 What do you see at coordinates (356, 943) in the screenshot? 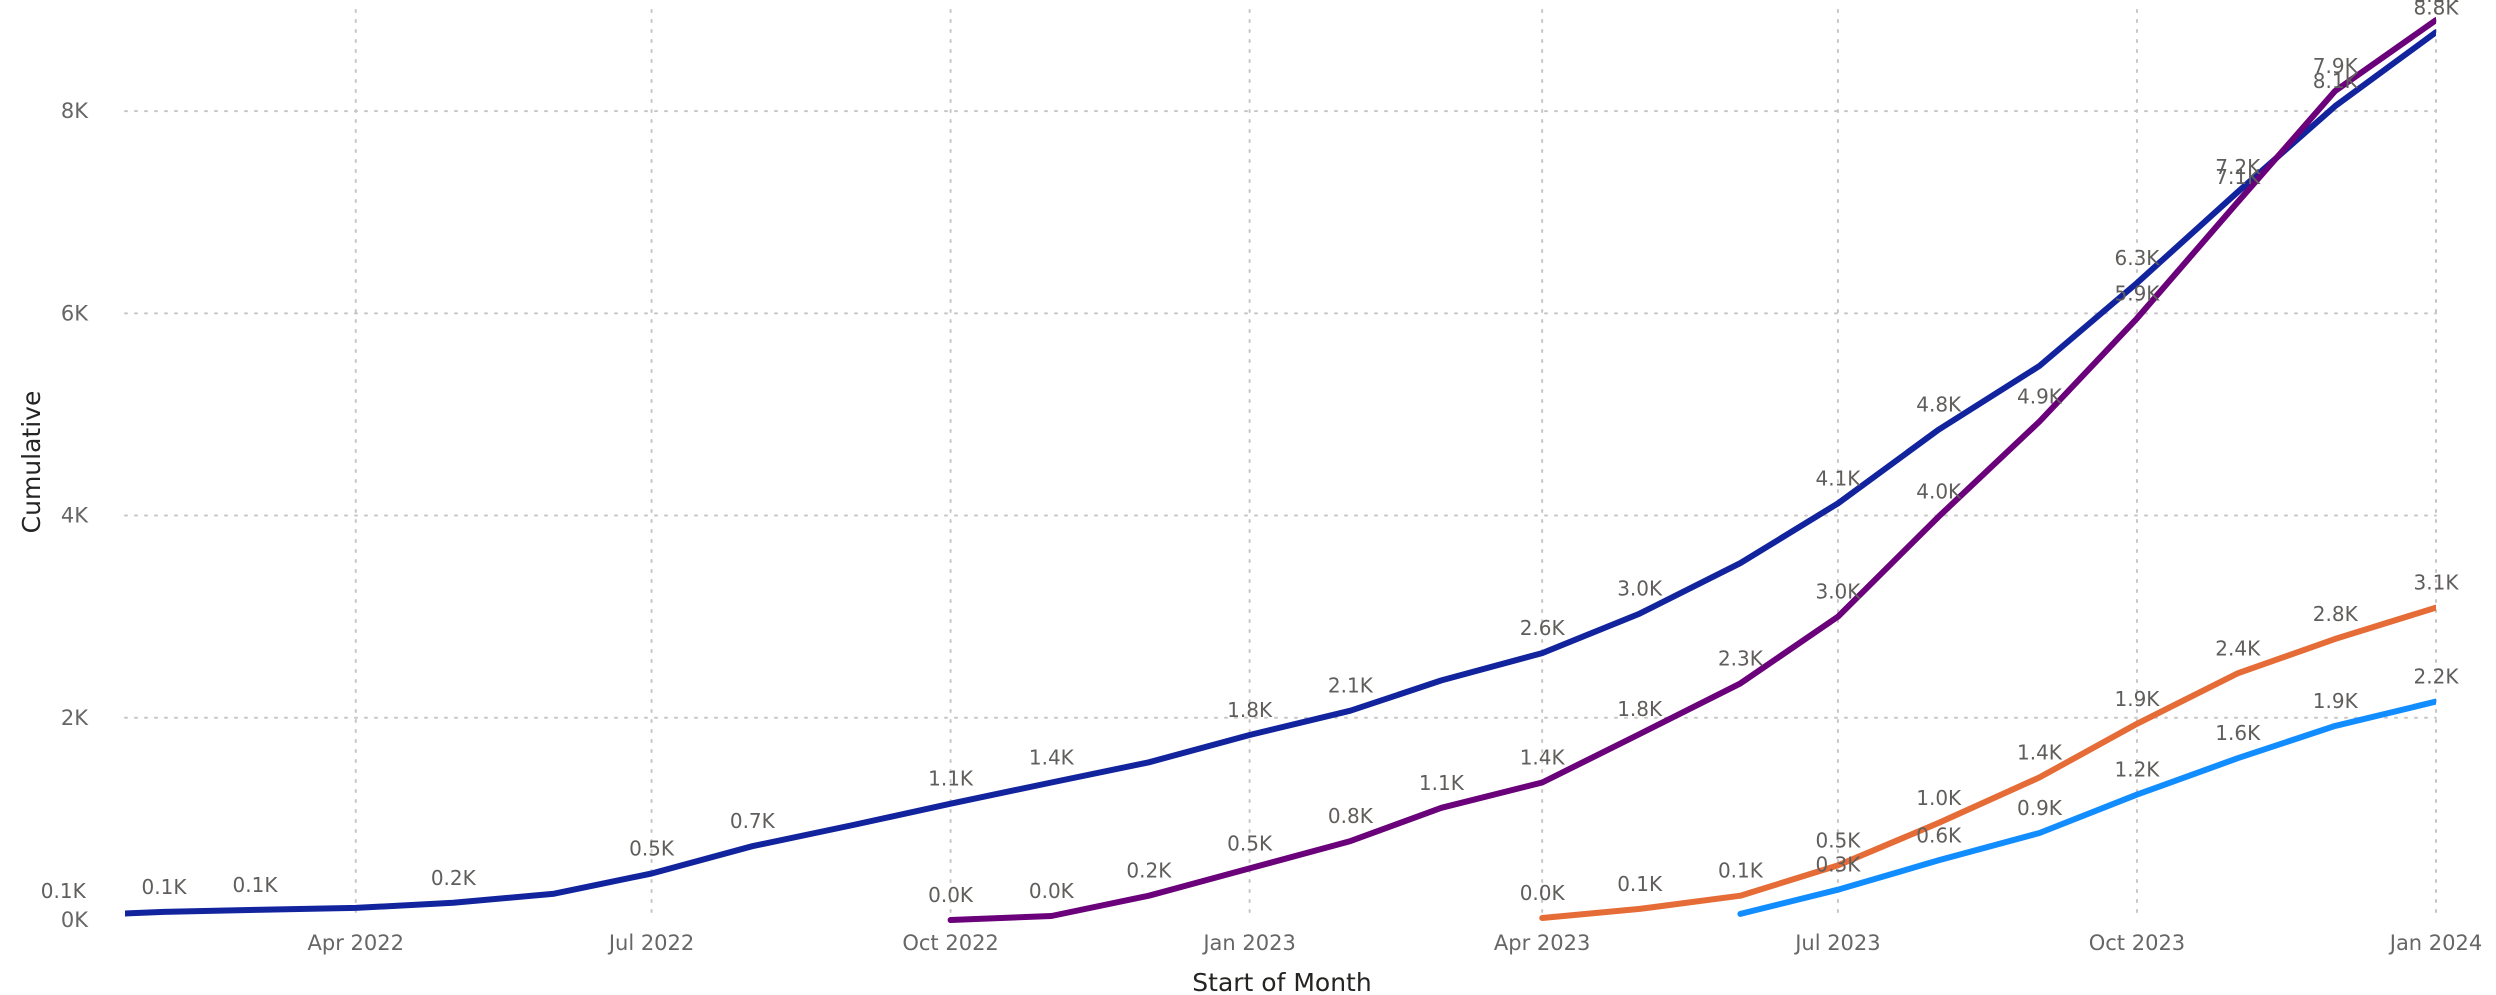
I see `x-tick-label: Apr 2022` at bounding box center [356, 943].